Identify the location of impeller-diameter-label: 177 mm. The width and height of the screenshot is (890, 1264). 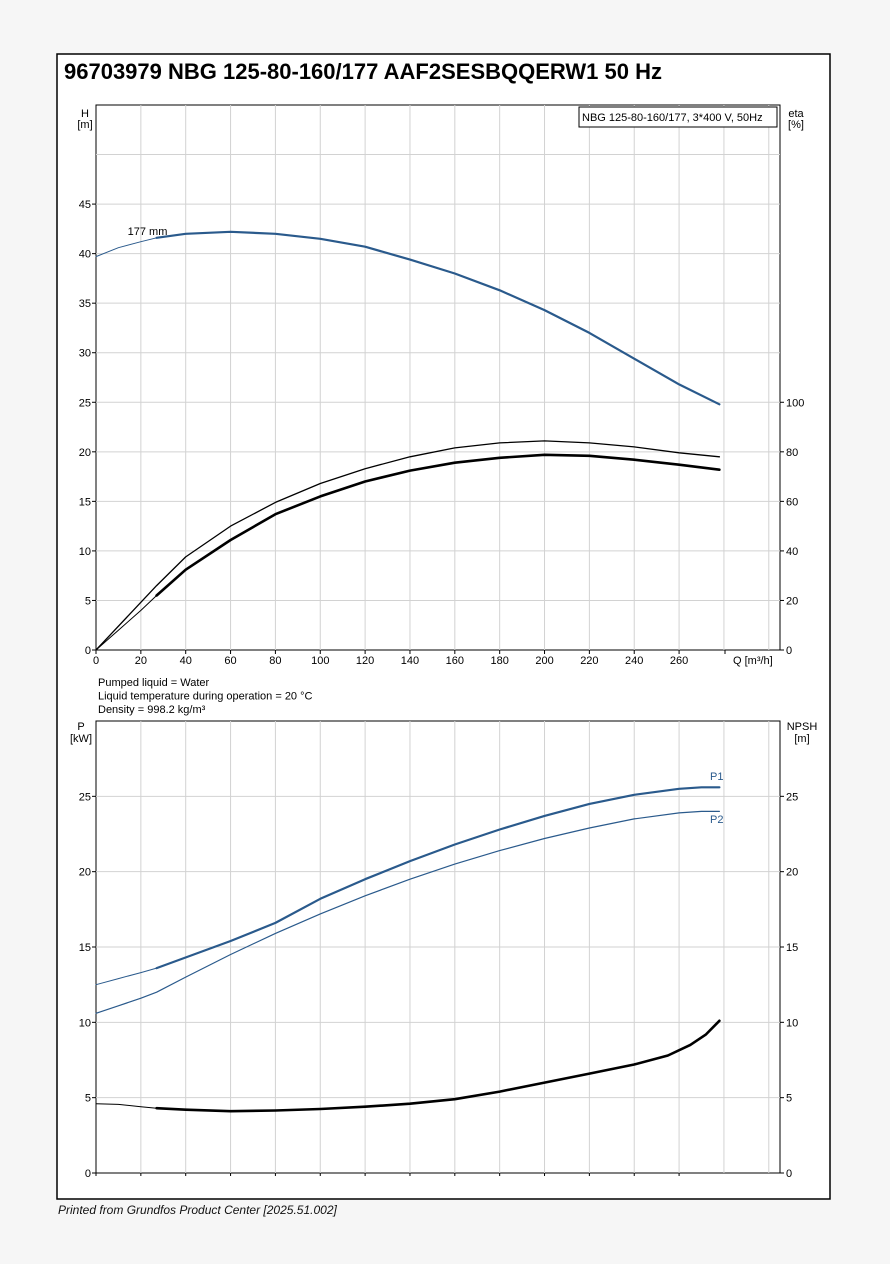
(148, 232).